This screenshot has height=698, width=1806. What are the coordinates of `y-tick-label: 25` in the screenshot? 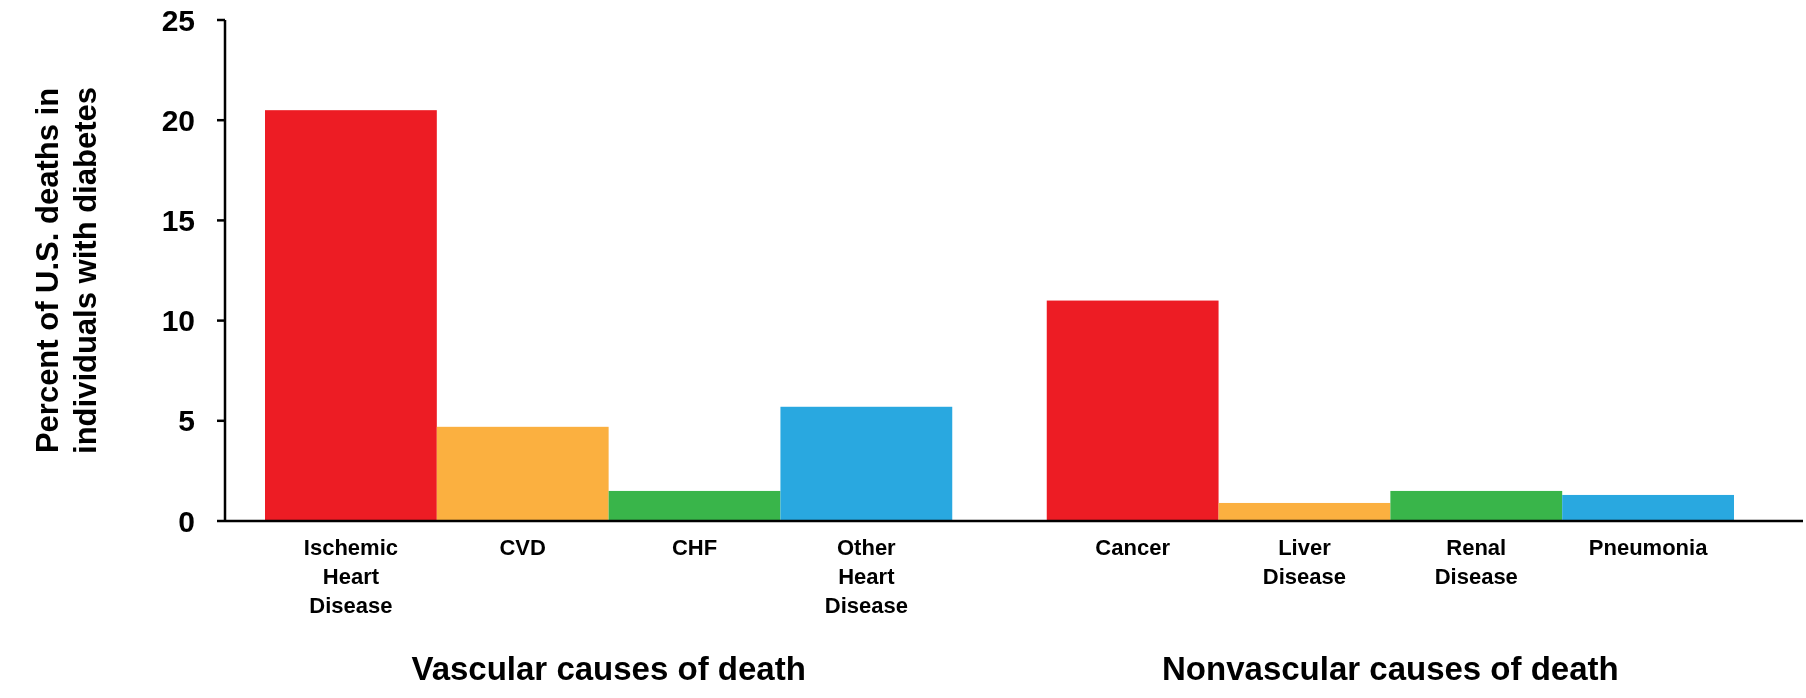 It's located at (178, 20).